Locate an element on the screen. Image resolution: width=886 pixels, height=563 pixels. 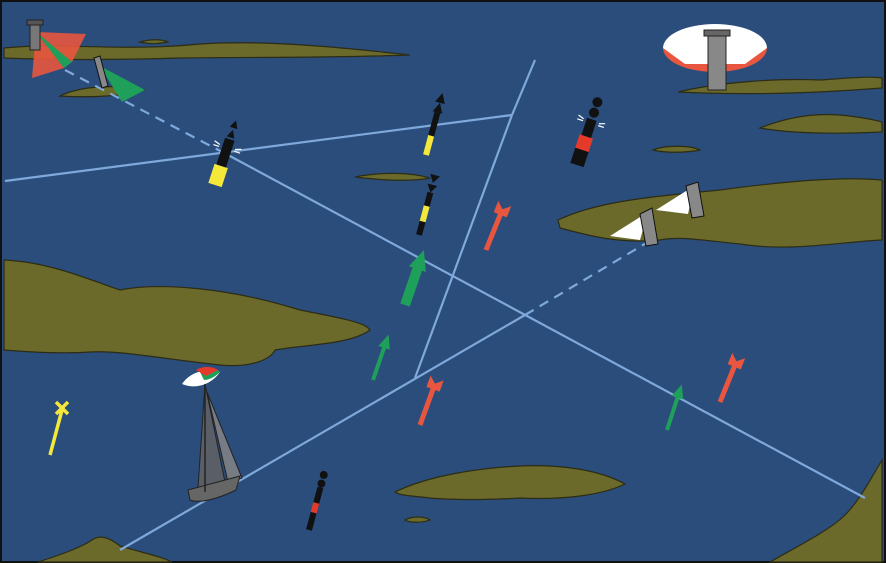
sailboat is located at coordinates (212, 434).